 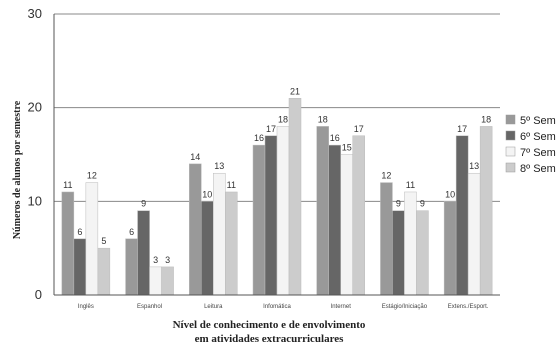 What do you see at coordinates (86, 307) in the screenshot?
I see `x-tick-label: Inglês` at bounding box center [86, 307].